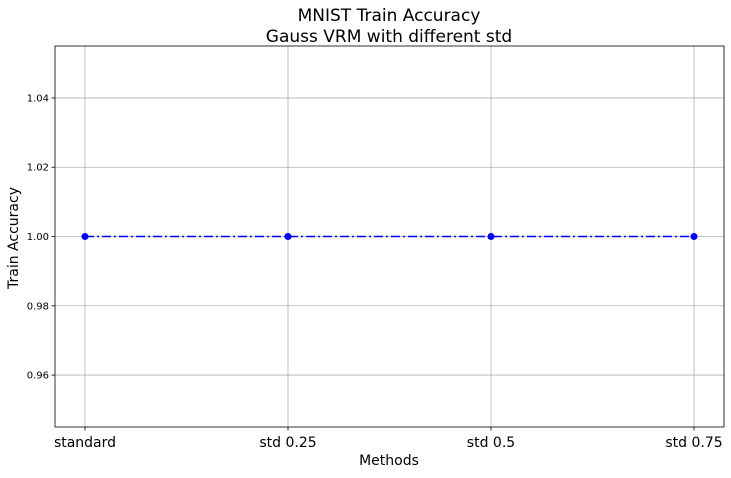 This screenshot has height=478, width=731. Describe the element at coordinates (491, 443) in the screenshot. I see `x-tick-label: std 0.5` at that location.